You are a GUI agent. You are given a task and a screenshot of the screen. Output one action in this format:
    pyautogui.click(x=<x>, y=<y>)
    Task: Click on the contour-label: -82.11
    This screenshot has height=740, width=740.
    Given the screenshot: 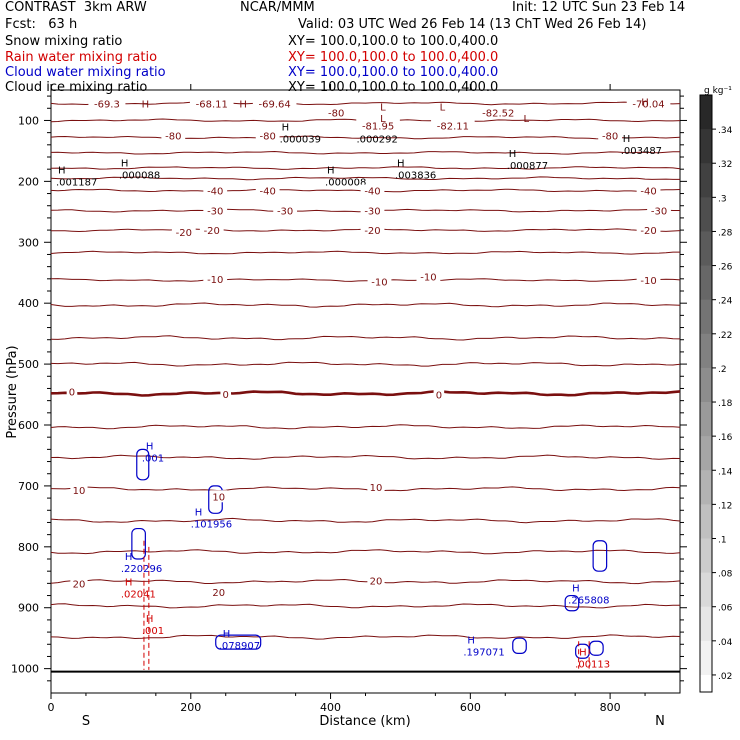 What is the action you would take?
    pyautogui.click(x=453, y=126)
    